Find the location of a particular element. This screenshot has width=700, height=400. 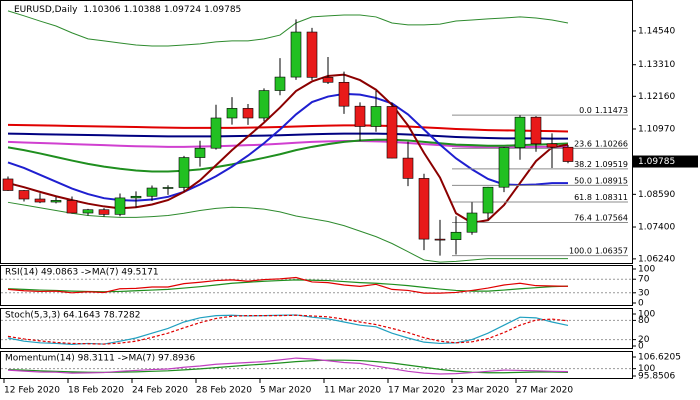

x-tick-label: 12 Feb 2020 is located at coordinates (32, 391).